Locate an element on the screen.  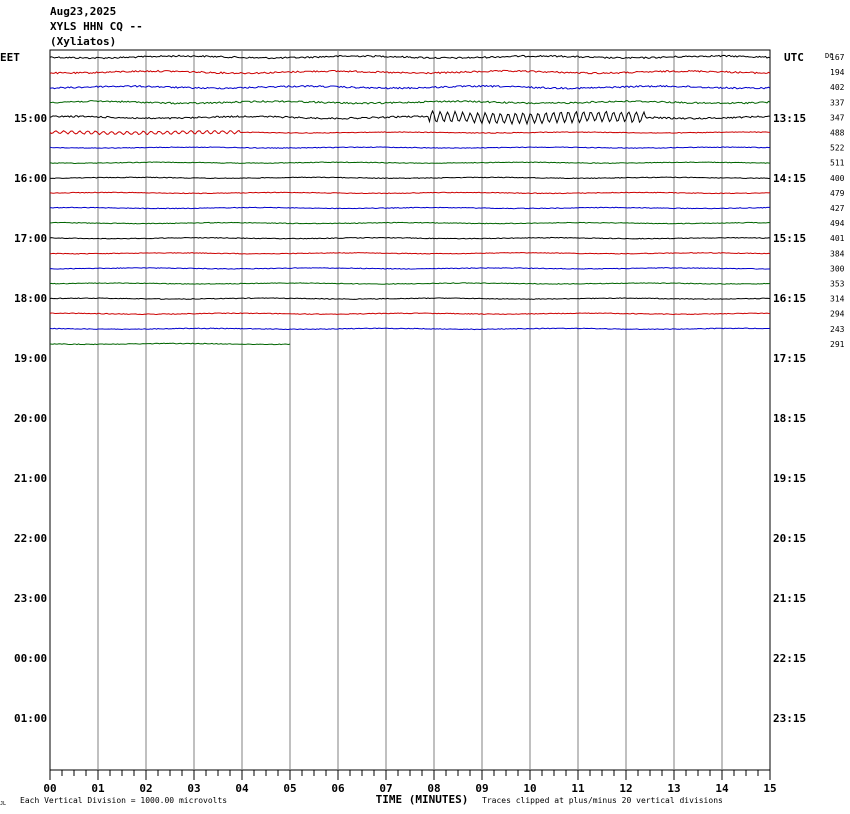
corner-mark: JL is located at coordinates (3, 804).